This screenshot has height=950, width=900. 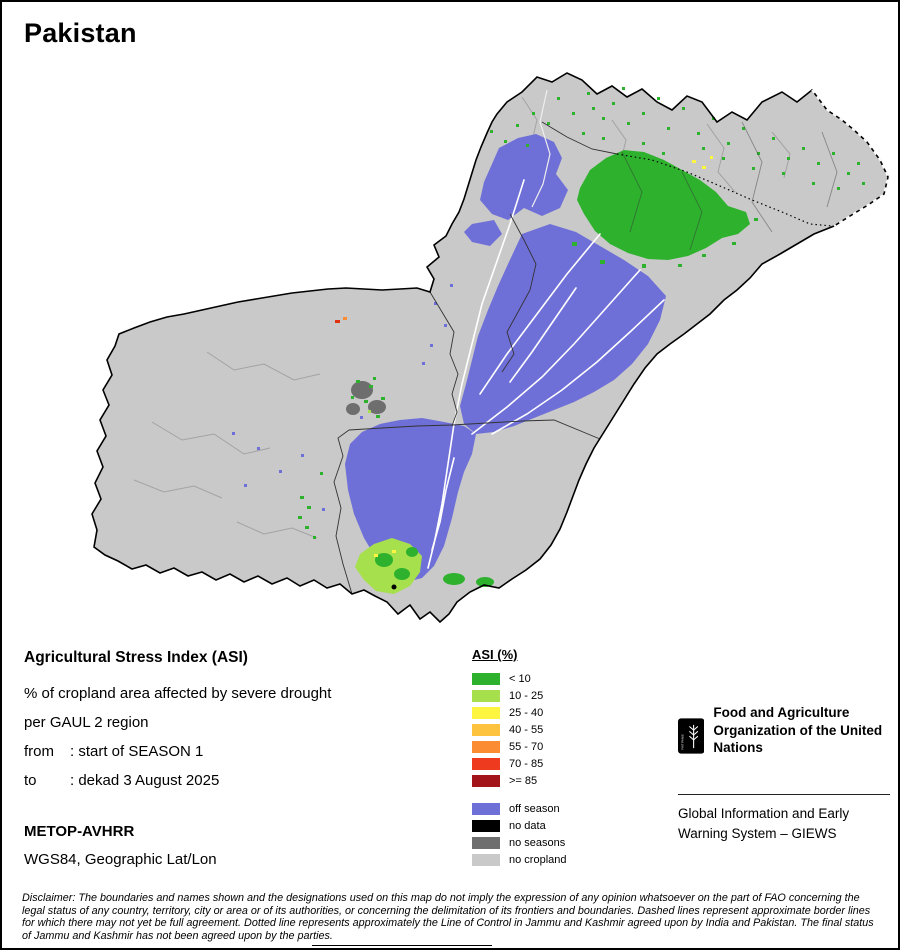 What do you see at coordinates (526, 763) in the screenshot?
I see `legend-class-label: 70 - 85` at bounding box center [526, 763].